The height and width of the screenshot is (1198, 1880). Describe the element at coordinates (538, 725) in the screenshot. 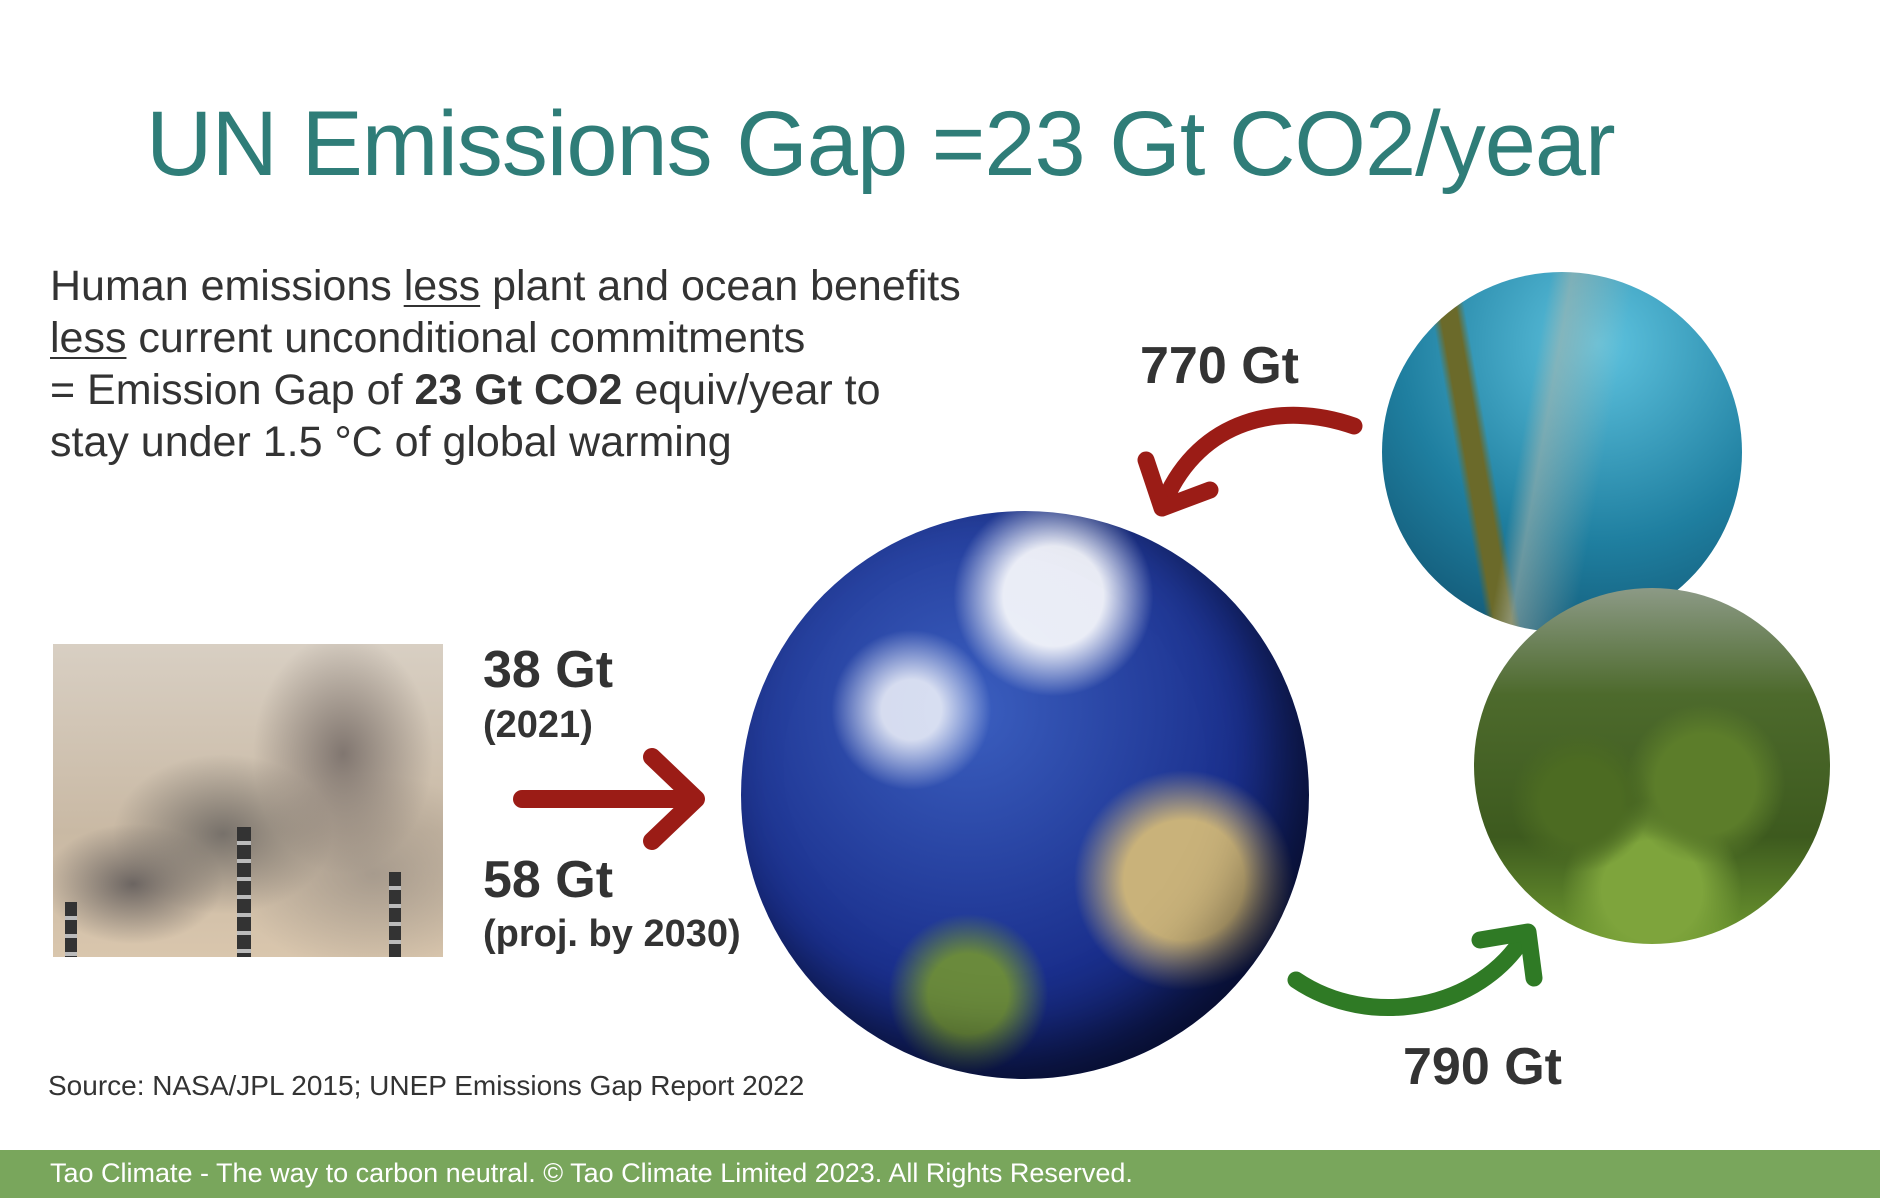

I see `current-emissions-year: (2021)` at that location.